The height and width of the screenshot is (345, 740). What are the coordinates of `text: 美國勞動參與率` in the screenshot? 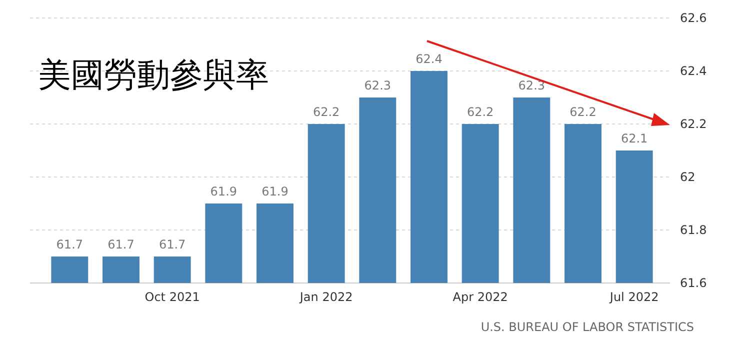 It's located at (153, 74).